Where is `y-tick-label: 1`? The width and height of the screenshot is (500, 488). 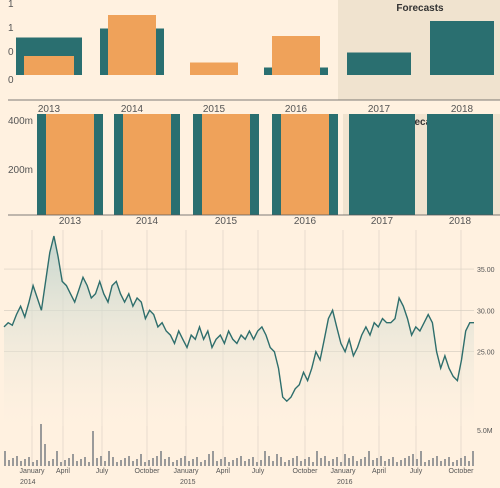 y-tick-label: 1 is located at coordinates (11, 28).